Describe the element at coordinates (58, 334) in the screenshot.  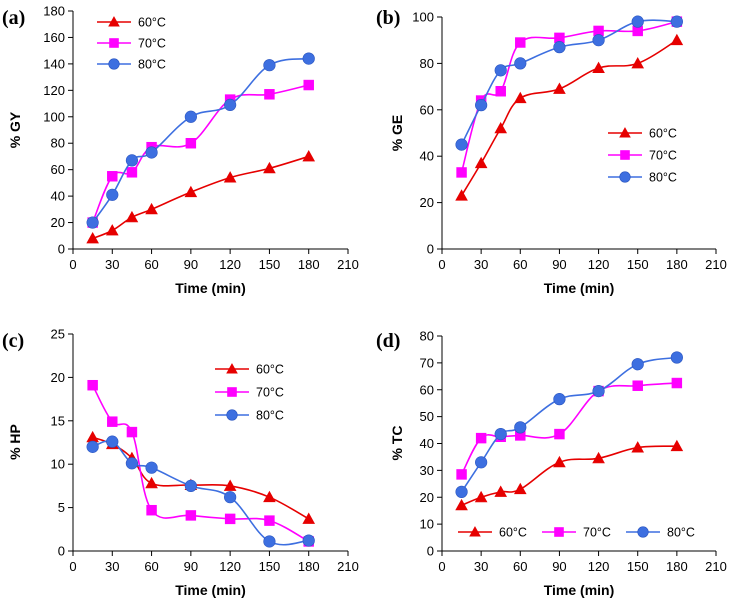
I see `y-tick-label: 25` at that location.